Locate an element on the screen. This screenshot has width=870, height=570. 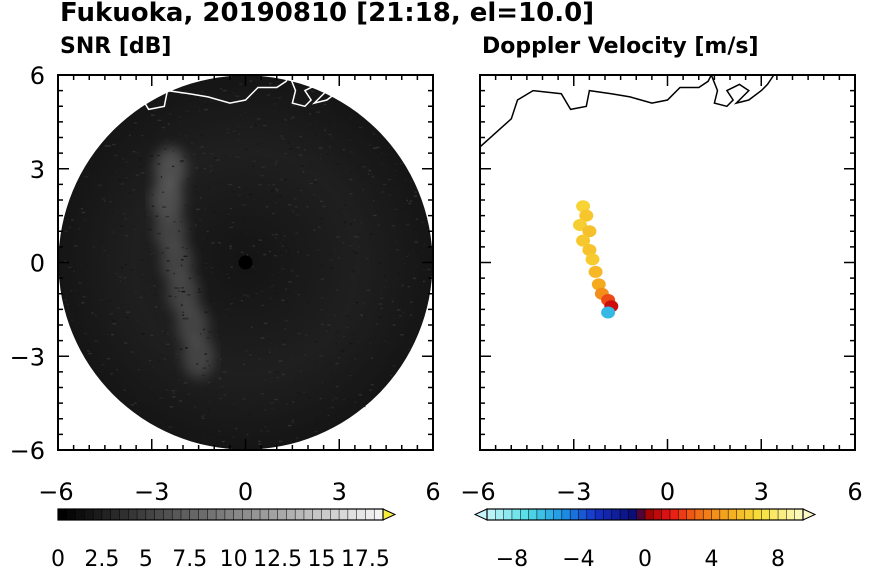
snr-x-tick-label: 0 is located at coordinates (245, 492).